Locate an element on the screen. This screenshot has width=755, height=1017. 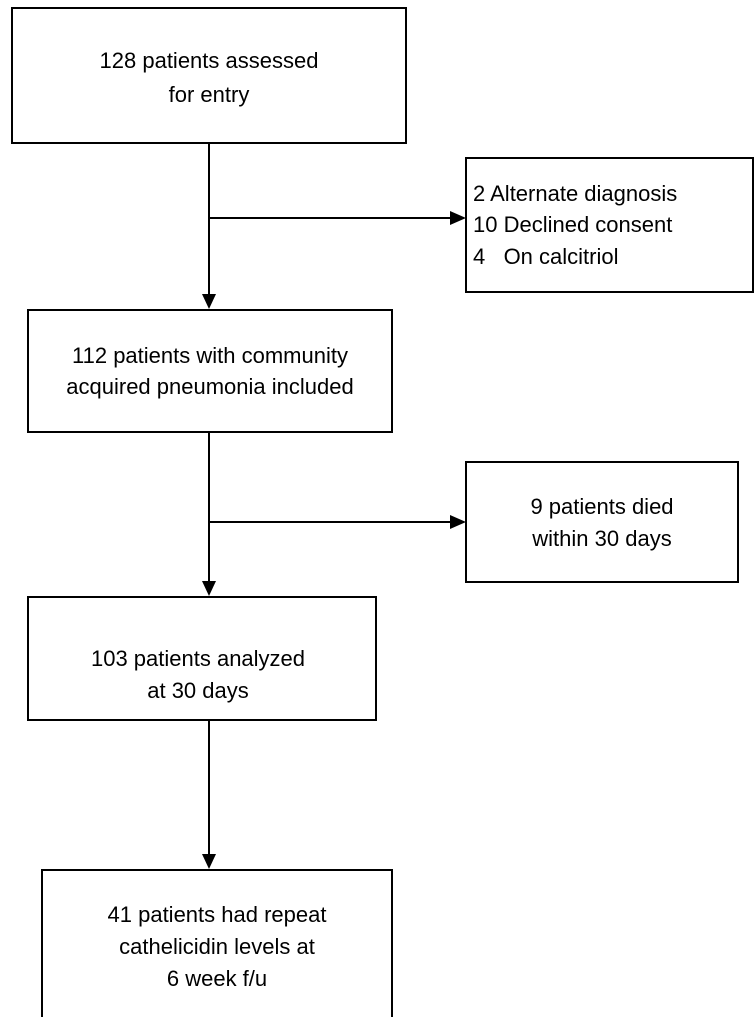
box-text: 103 patients analyzed is located at coordinates (198, 658).